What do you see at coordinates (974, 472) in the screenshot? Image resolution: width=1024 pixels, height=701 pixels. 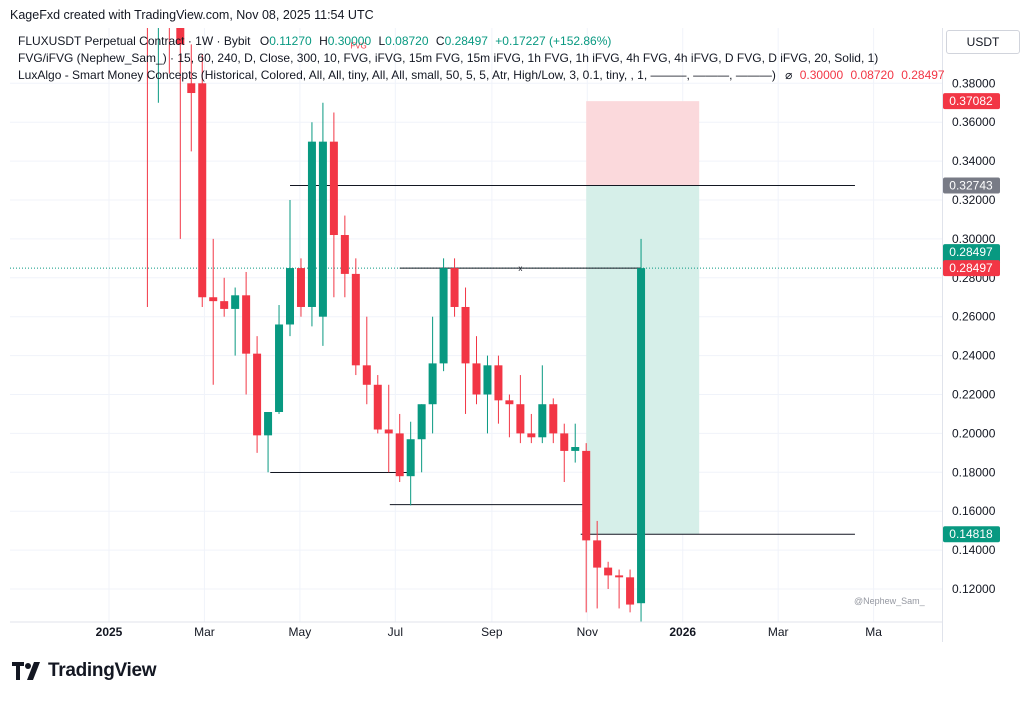 I see `price-tick-0.18000: 0.18000` at bounding box center [974, 472].